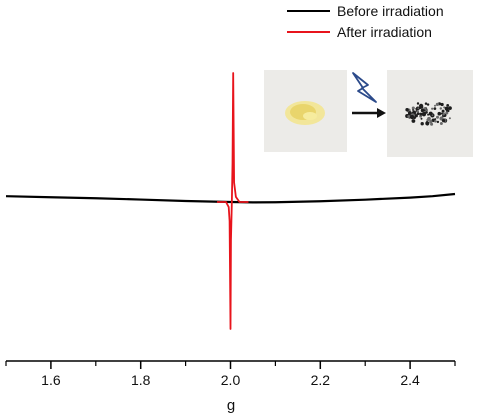 Image resolution: width=477 pixels, height=417 pixels. What do you see at coordinates (305, 113) in the screenshot?
I see `before-sample-powder-icon` at bounding box center [305, 113].